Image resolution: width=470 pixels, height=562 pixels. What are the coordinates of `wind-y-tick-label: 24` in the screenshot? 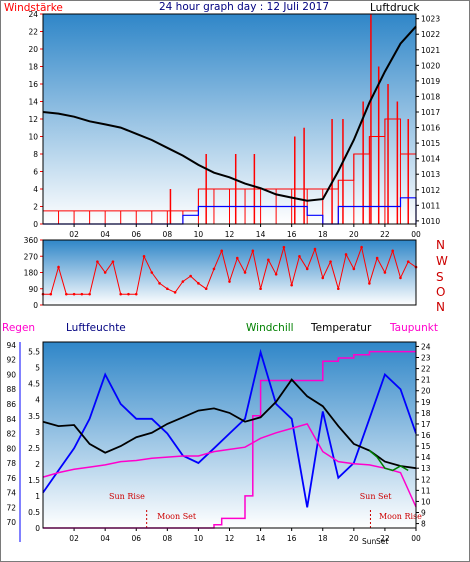 It's located at (33, 14).